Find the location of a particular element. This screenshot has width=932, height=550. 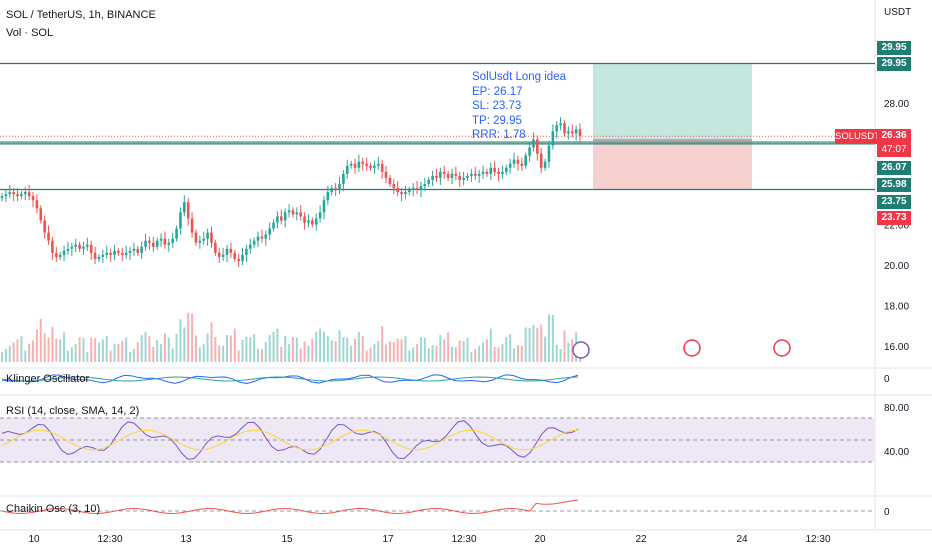

idea-title: SolUsdt Long idea is located at coordinates (519, 77).